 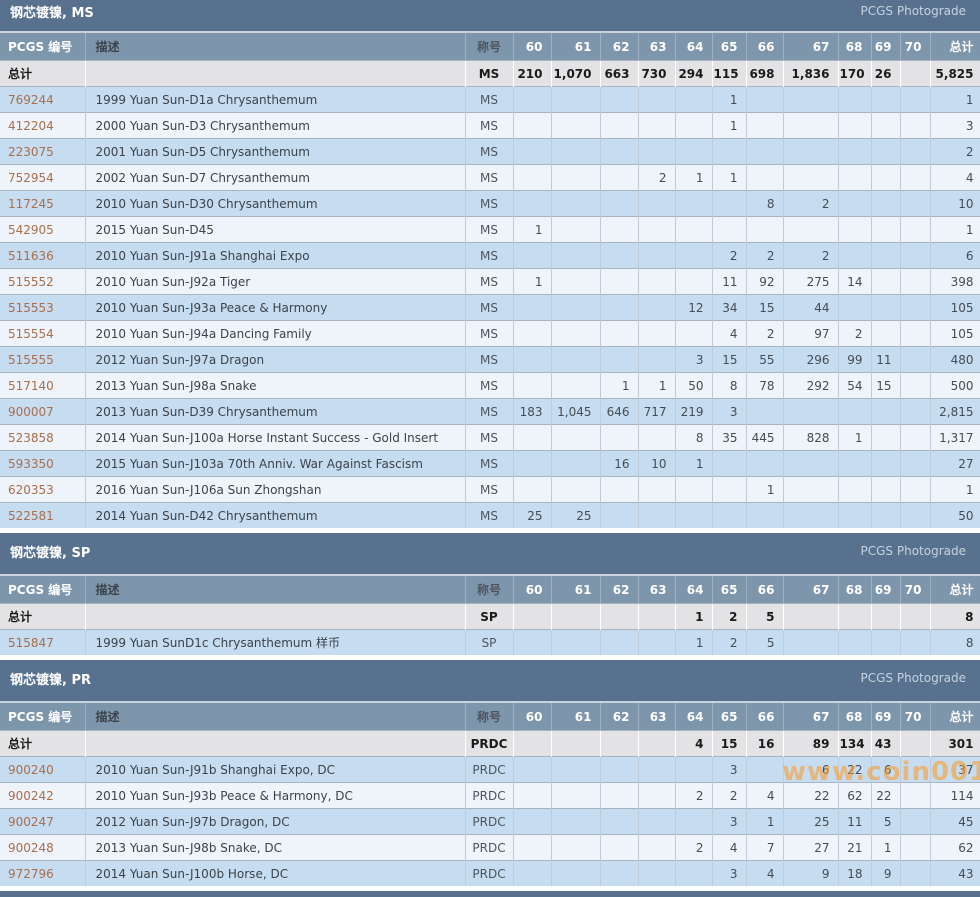 What do you see at coordinates (31, 385) in the screenshot?
I see `pcgs-number-link-text: 517140` at bounding box center [31, 385].